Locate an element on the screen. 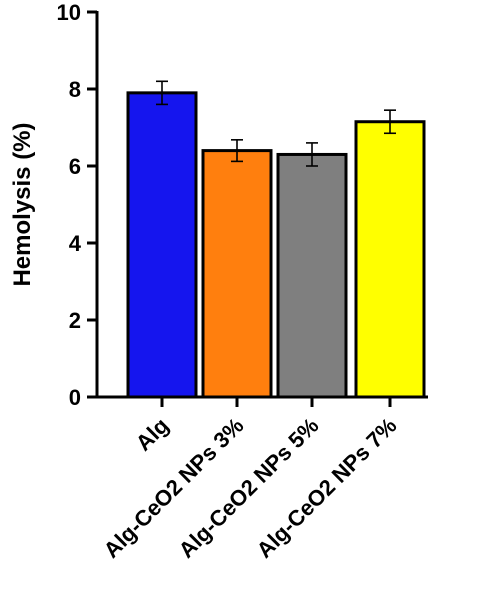 The width and height of the screenshot is (484, 614). x-category-label: Alg-CeO2 NPs 7% is located at coordinates (327, 488).